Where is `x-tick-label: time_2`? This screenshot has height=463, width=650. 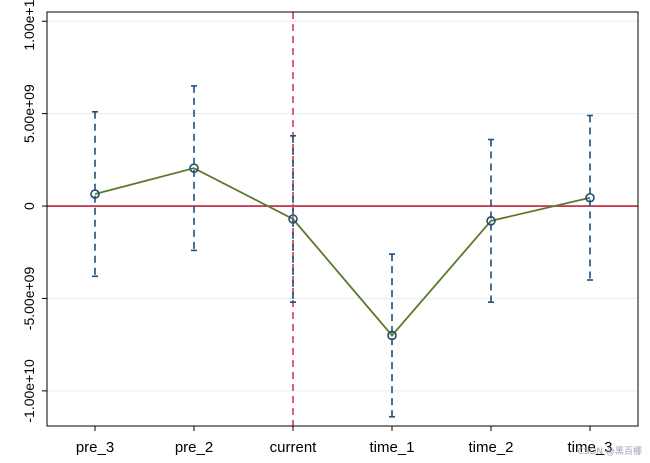
x-tick-label: time_2 is located at coordinates (490, 447).